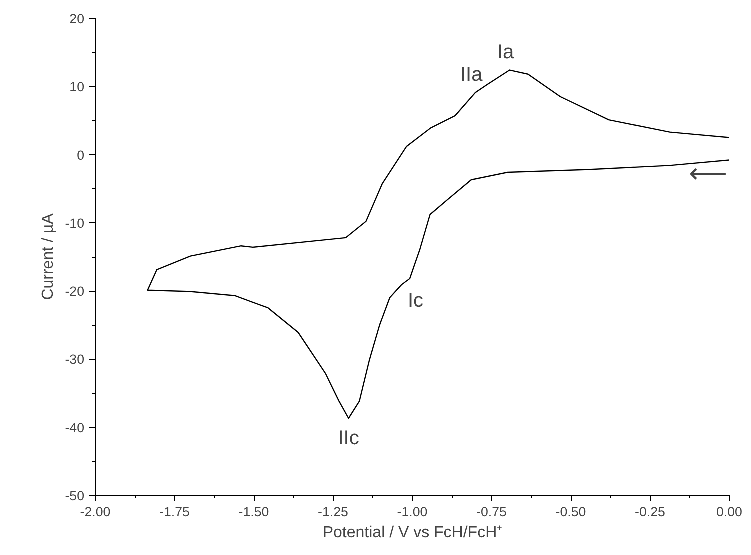 This screenshot has width=751, height=555. What do you see at coordinates (77, 87) in the screenshot?
I see `y-tick-label: 10` at bounding box center [77, 87].